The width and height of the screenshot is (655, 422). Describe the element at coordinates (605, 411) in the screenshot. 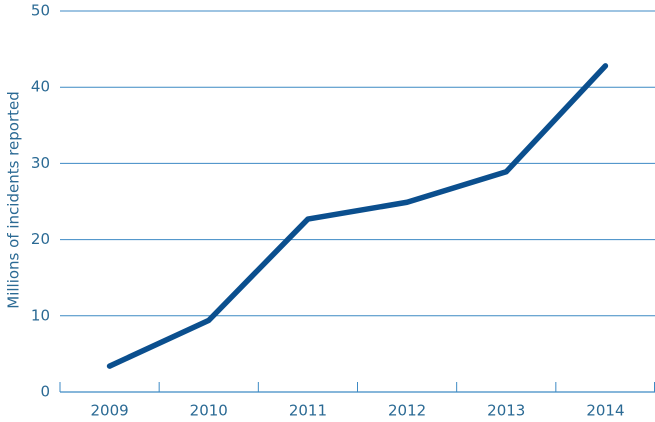

I see `x-tick-label: 2014` at that location.